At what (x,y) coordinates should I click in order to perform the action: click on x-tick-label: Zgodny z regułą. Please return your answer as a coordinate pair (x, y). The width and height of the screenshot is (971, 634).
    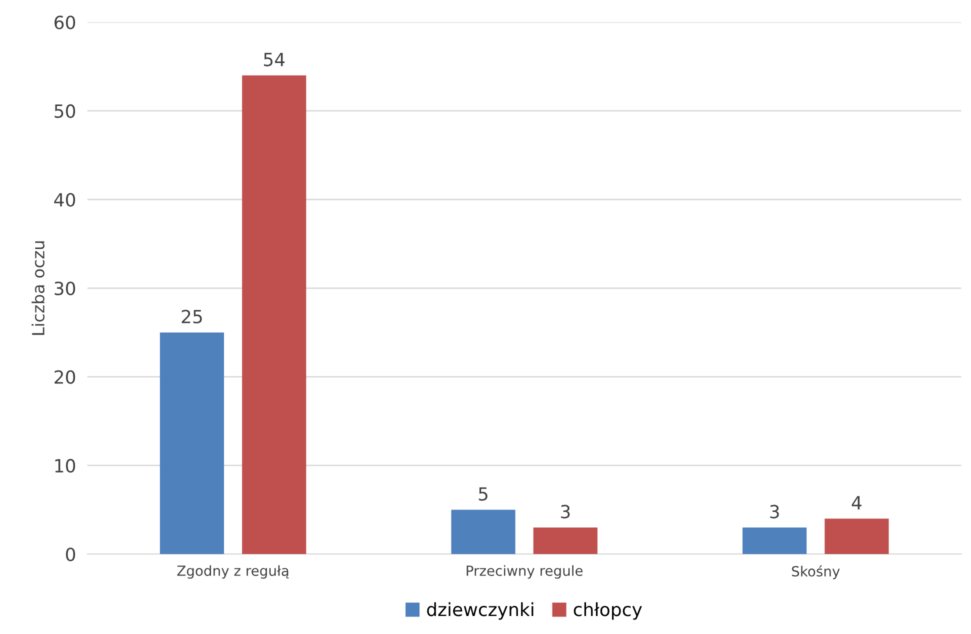
    Looking at the image, I should click on (233, 572).